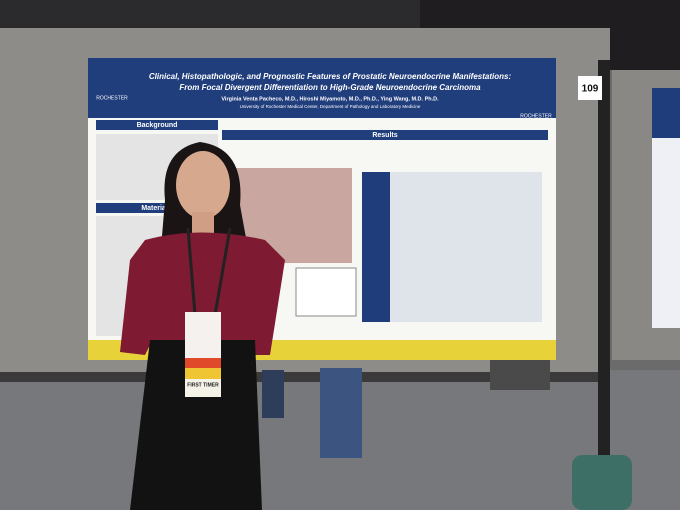  What do you see at coordinates (604, 285) in the screenshot?
I see `board-pole` at bounding box center [604, 285].